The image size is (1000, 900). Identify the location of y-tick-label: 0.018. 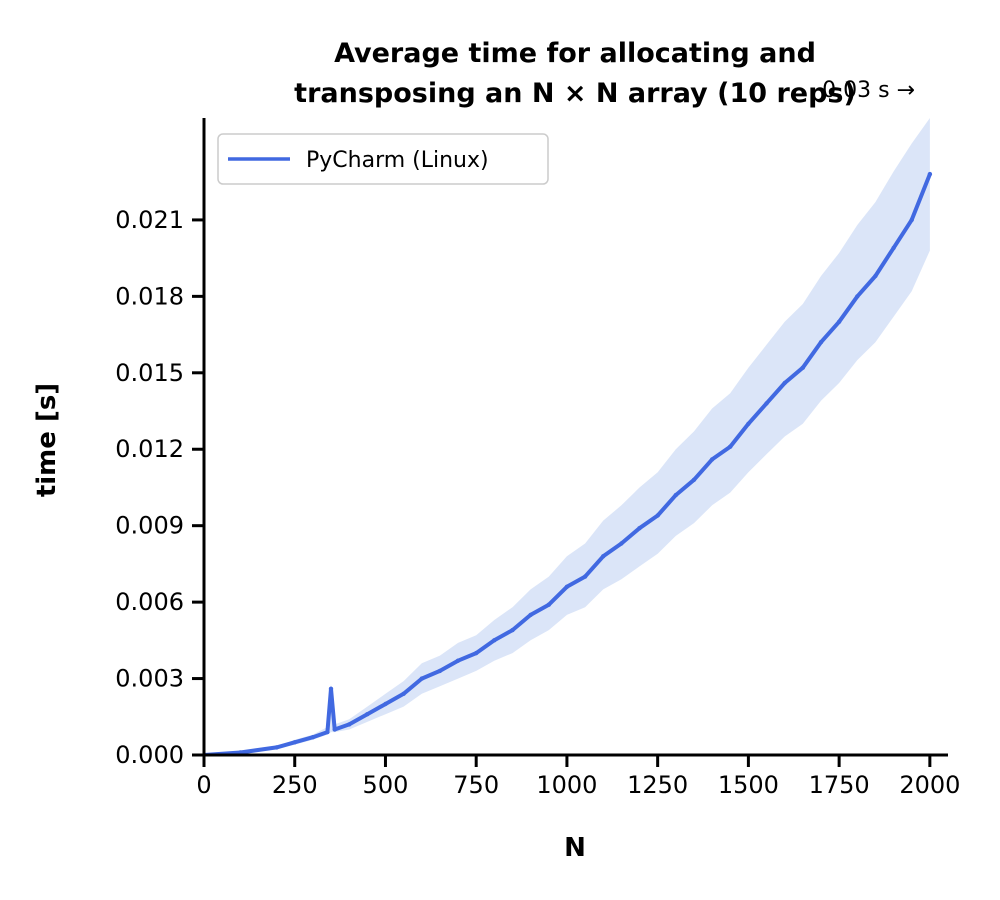
(149, 296).